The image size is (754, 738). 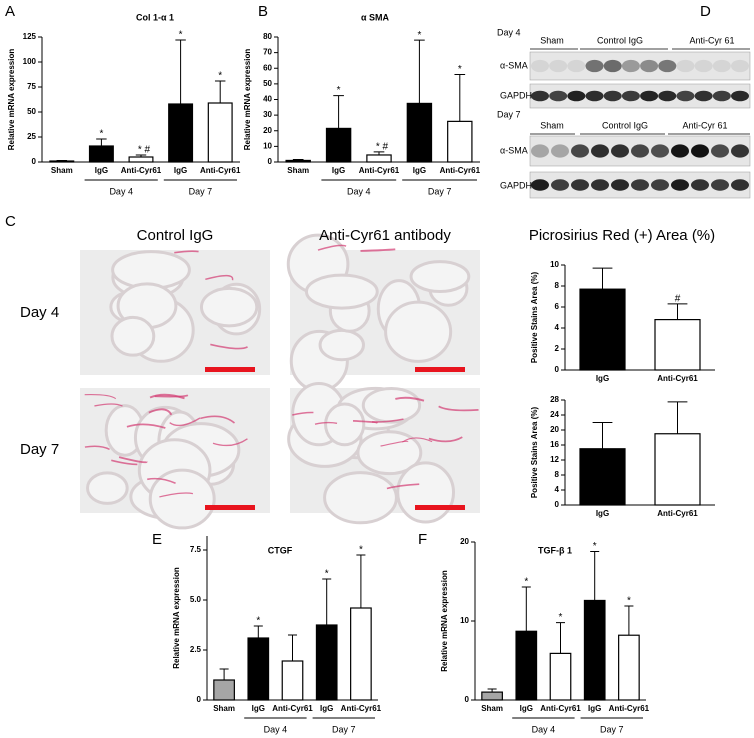 I want to click on blot-group: Control IgG, so click(x=625, y=125).